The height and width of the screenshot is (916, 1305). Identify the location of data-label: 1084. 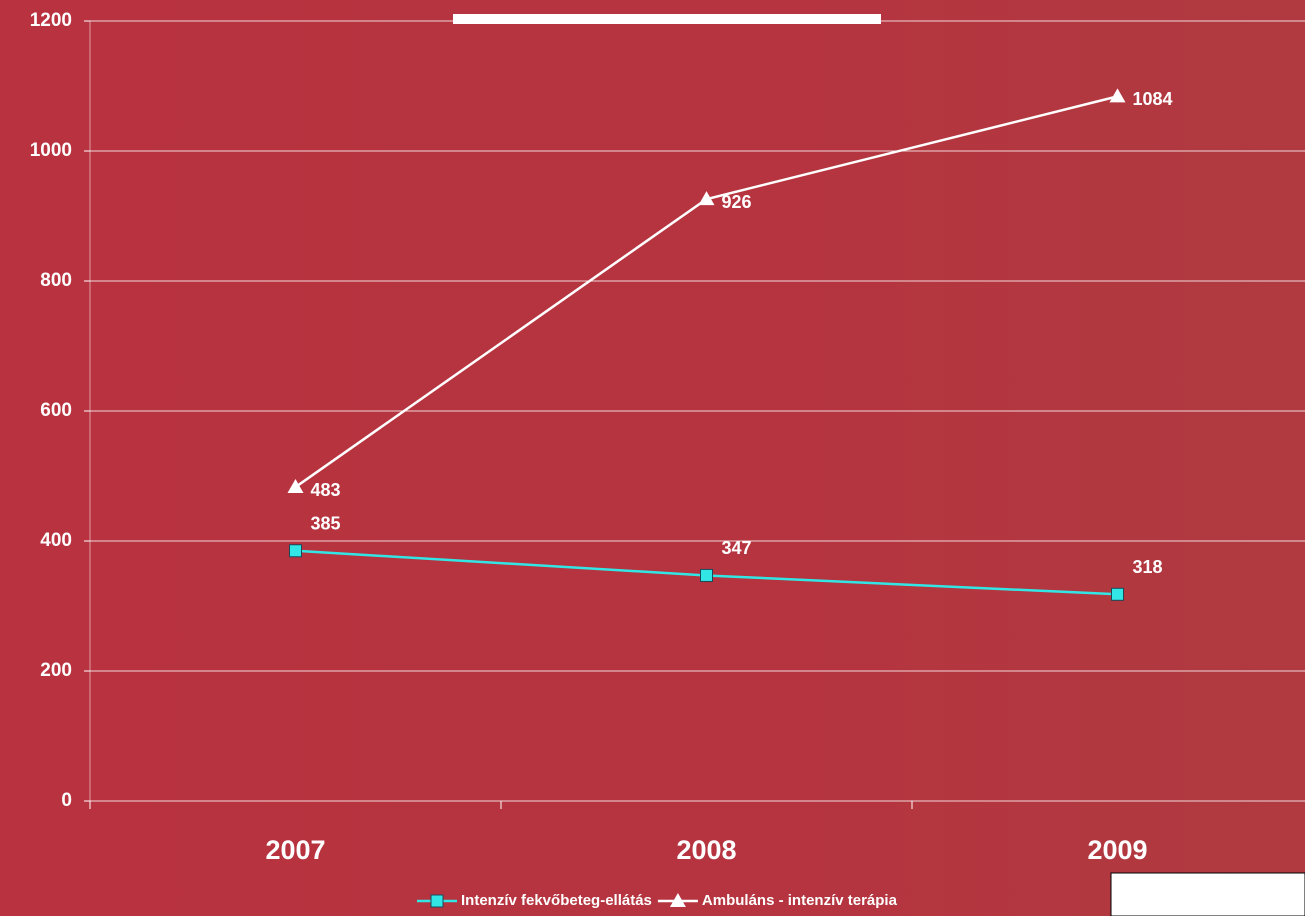
(1153, 99).